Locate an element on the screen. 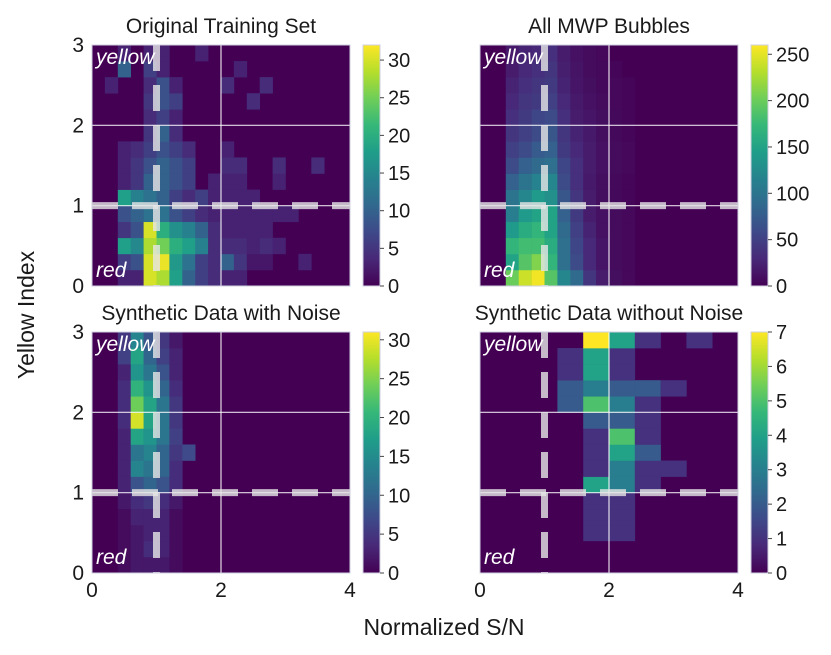 This screenshot has width=831, height=655. colorbar-tick-label: 6 is located at coordinates (781, 367).